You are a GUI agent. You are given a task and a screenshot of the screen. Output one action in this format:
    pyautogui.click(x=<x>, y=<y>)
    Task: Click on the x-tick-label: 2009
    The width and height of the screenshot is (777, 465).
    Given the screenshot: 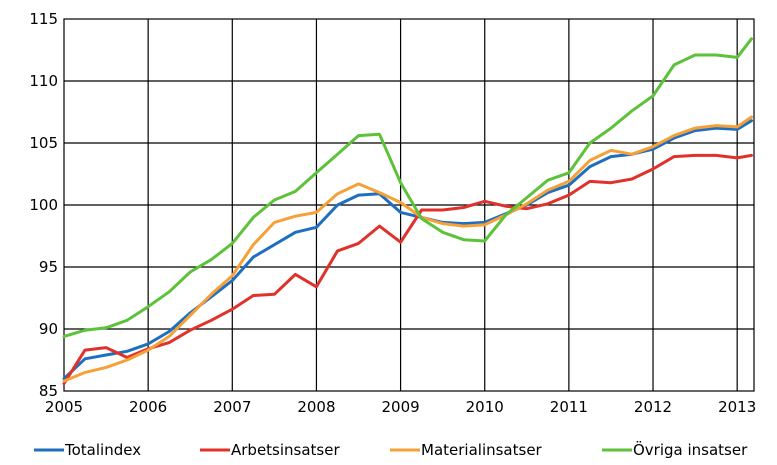 What is the action you would take?
    pyautogui.click(x=400, y=407)
    